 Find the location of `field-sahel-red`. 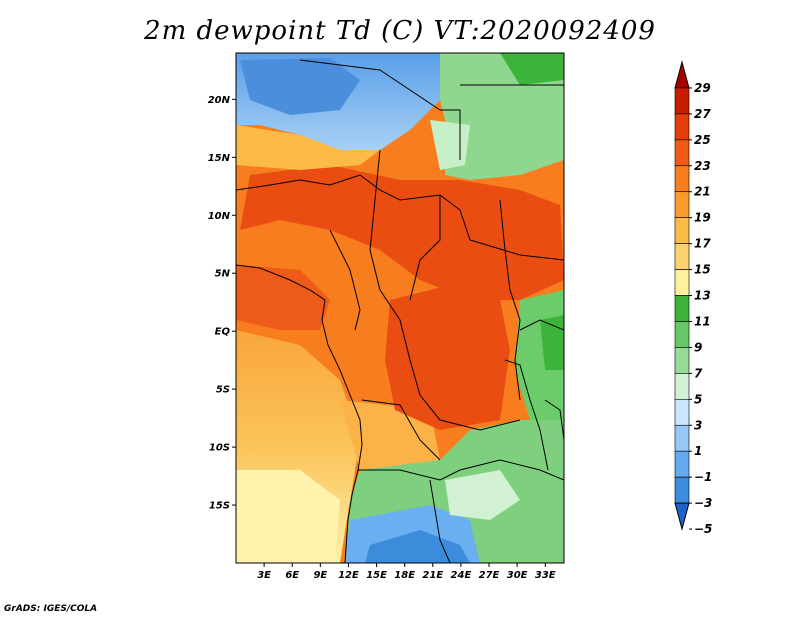

field-sahel-red is located at coordinates (402, 232).